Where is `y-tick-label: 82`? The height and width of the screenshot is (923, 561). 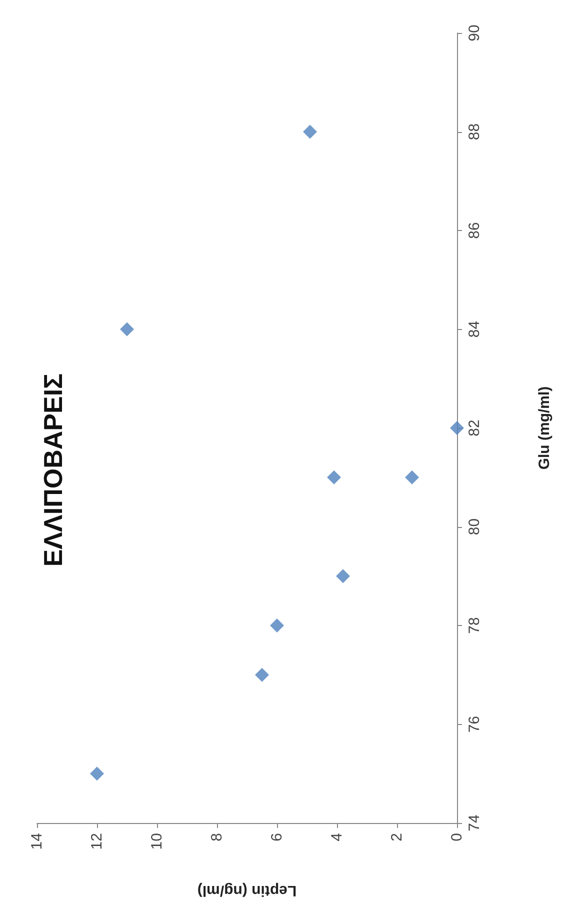
y-tick-label: 82 is located at coordinates (474, 428).